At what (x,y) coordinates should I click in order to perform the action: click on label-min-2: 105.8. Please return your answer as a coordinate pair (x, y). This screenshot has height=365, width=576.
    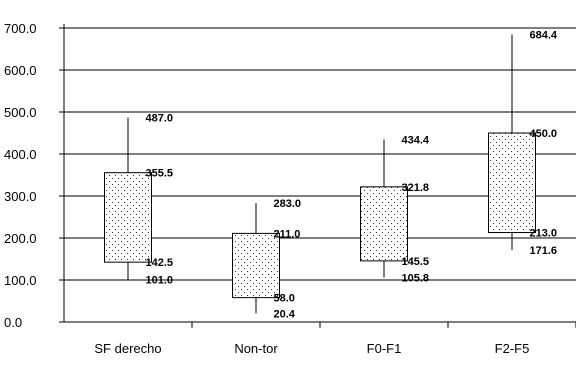
    Looking at the image, I should click on (416, 279).